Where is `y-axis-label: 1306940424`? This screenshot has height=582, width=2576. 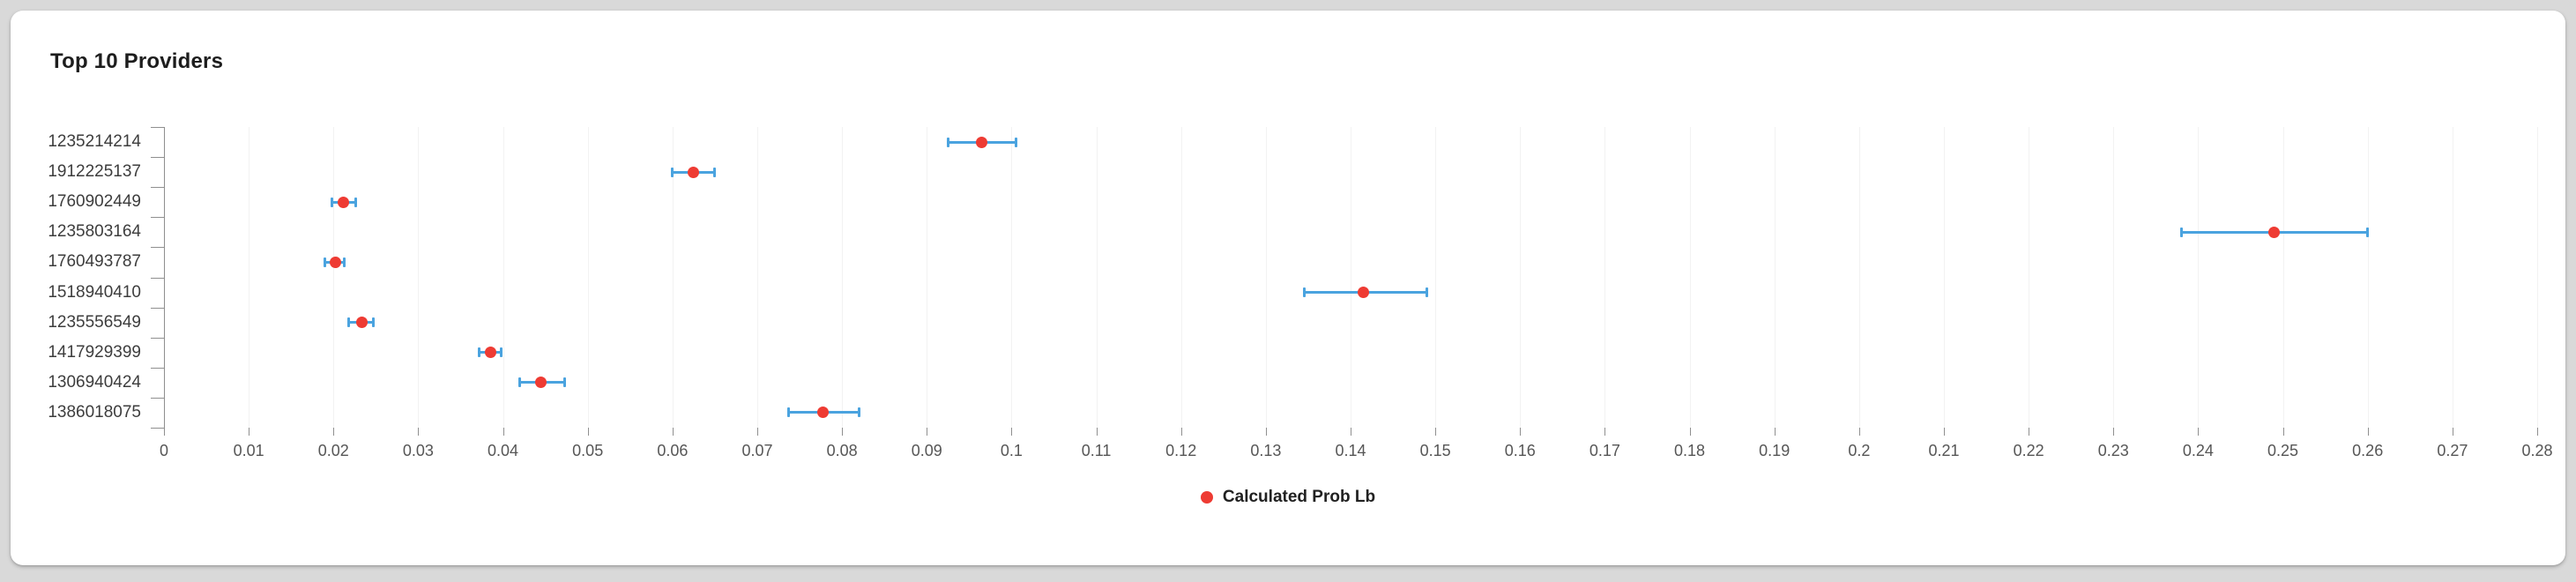
y-axis-label: 1306940424 is located at coordinates (94, 382).